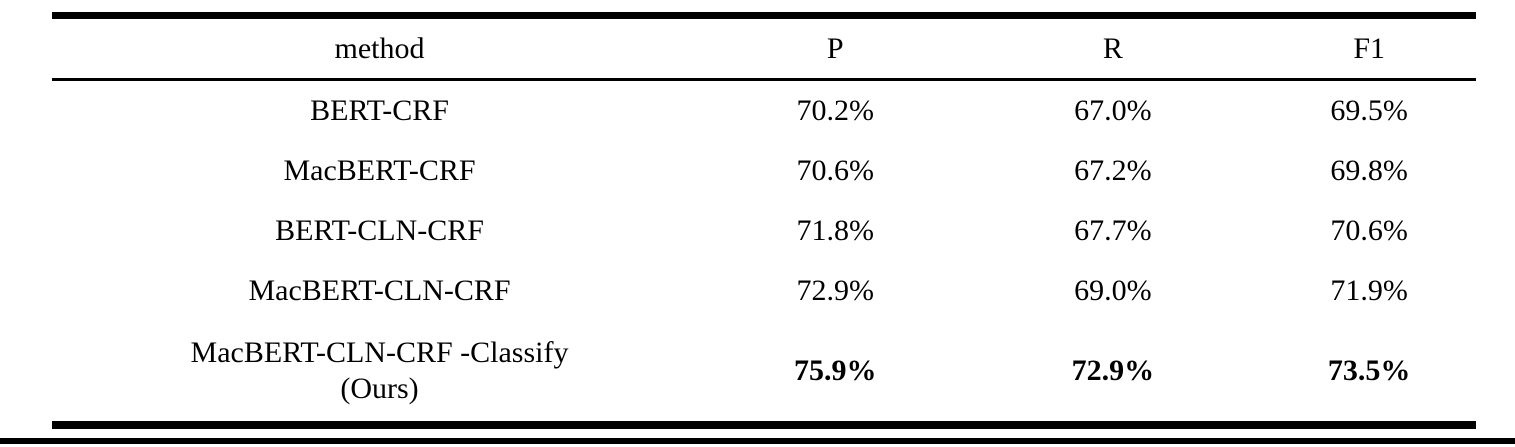  Describe the element at coordinates (1113, 110) in the screenshot. I see `r-cell: 67.0%` at that location.